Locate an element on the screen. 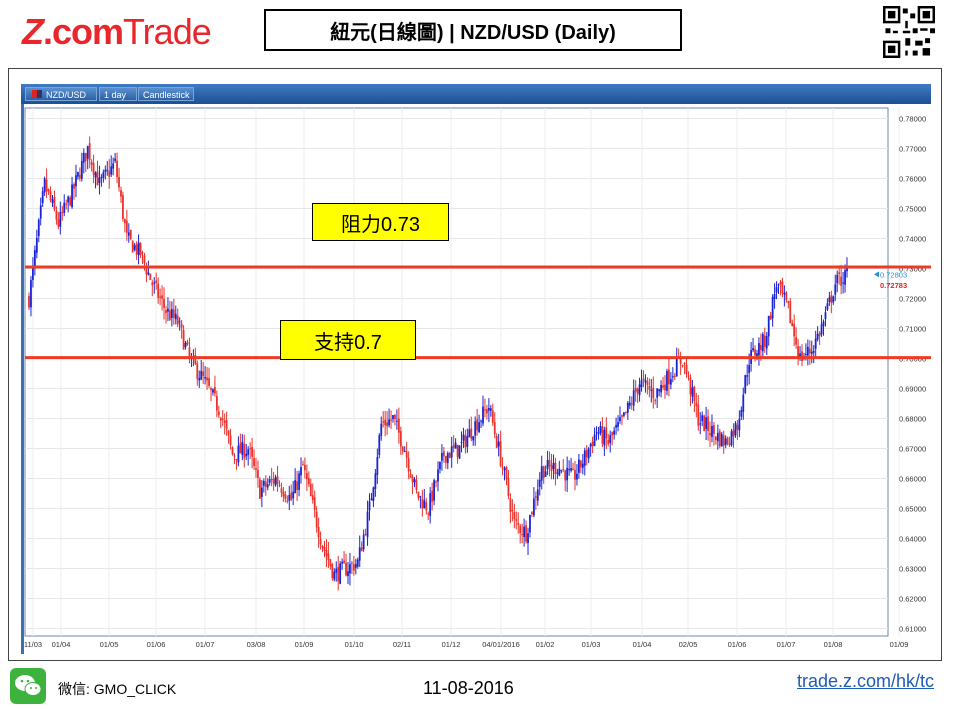 The image size is (957, 709). tab-interval: 1 day is located at coordinates (118, 94).